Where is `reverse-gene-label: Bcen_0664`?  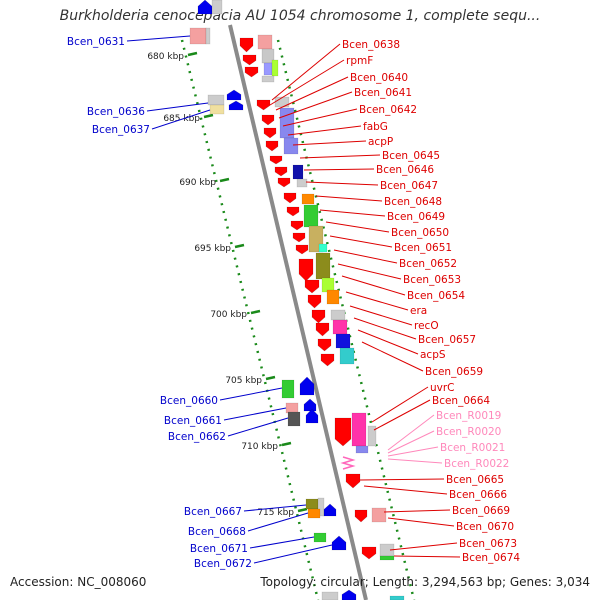
reverse-gene-label: Bcen_0664 is located at coordinates (461, 401).